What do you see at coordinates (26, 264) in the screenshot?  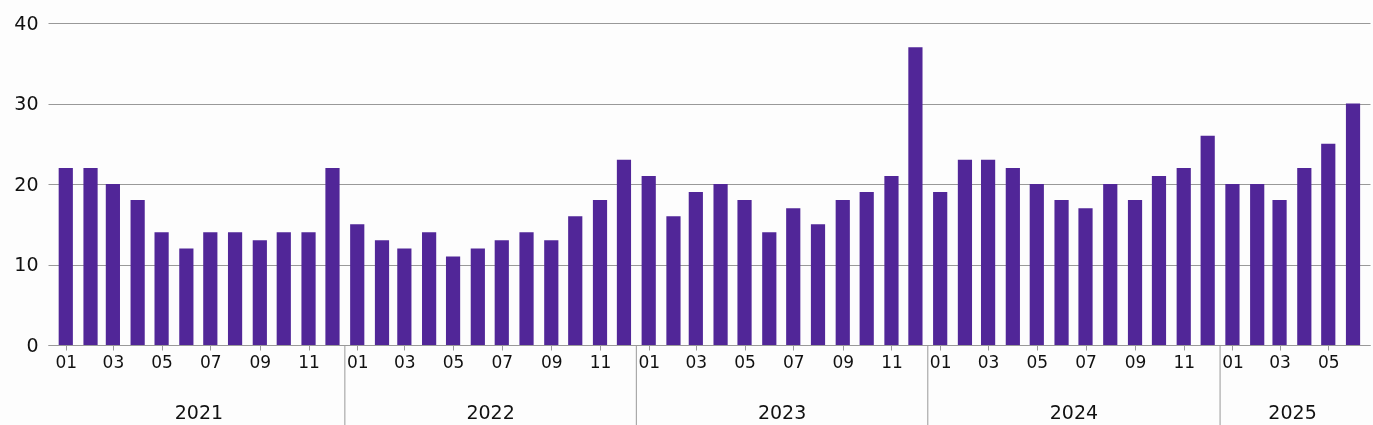 I see `y-tick-label: 10` at bounding box center [26, 264].